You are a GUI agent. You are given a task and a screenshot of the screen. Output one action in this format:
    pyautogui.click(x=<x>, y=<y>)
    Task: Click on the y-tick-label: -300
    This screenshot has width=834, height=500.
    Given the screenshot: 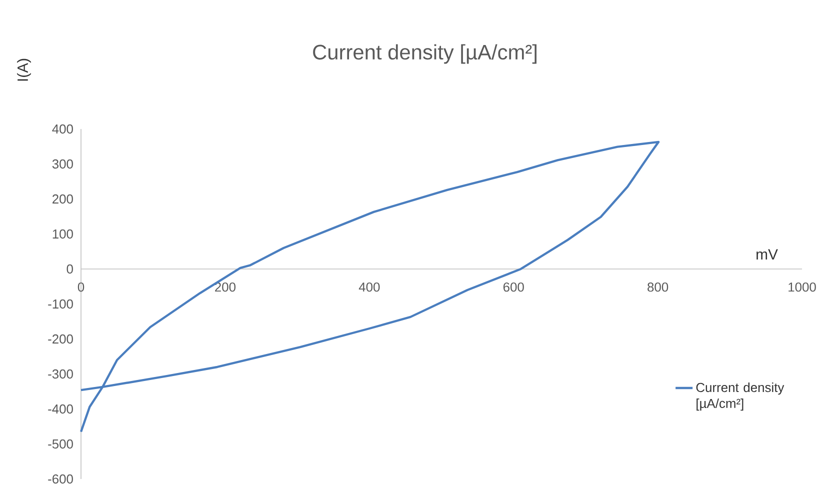 What is the action you would take?
    pyautogui.click(x=60, y=374)
    